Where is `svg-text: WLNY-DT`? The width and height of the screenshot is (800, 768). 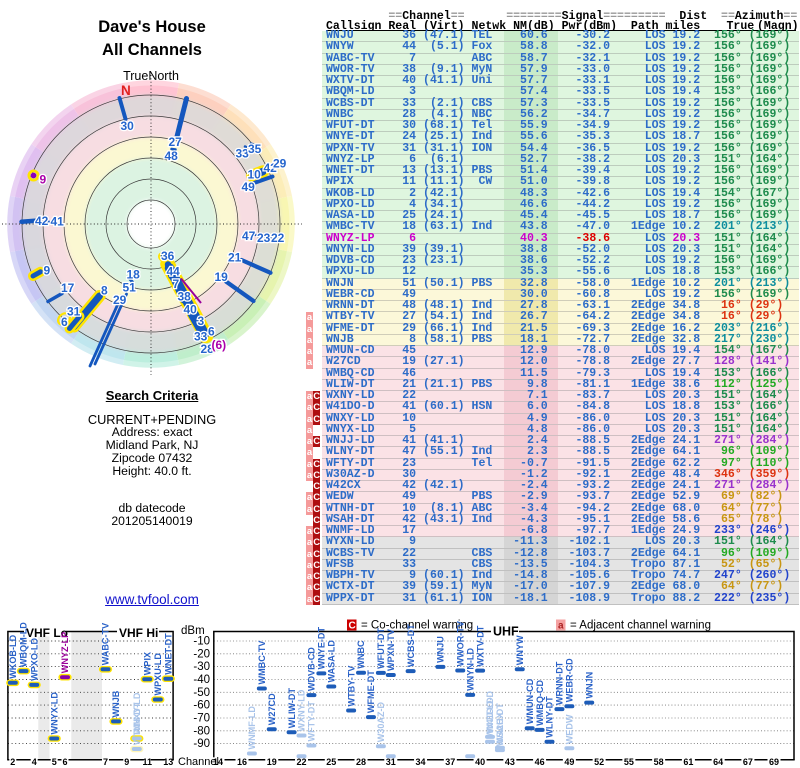
svg-text: WLNY-DT is located at coordinates (550, 717).